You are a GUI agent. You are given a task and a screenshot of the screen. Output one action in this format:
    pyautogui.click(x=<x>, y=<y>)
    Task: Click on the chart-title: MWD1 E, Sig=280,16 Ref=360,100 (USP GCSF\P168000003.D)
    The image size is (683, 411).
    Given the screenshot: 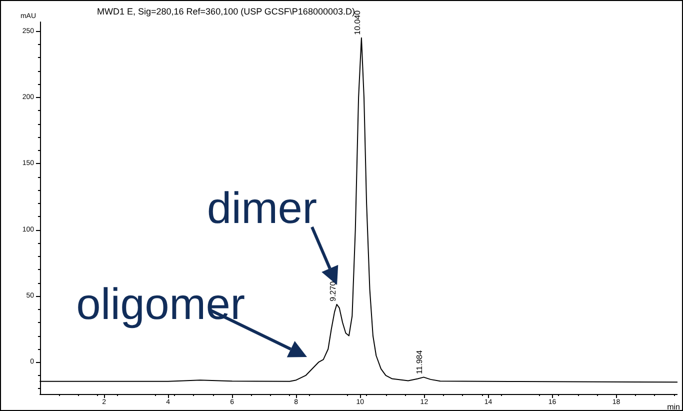 What is the action you would take?
    pyautogui.click(x=226, y=11)
    